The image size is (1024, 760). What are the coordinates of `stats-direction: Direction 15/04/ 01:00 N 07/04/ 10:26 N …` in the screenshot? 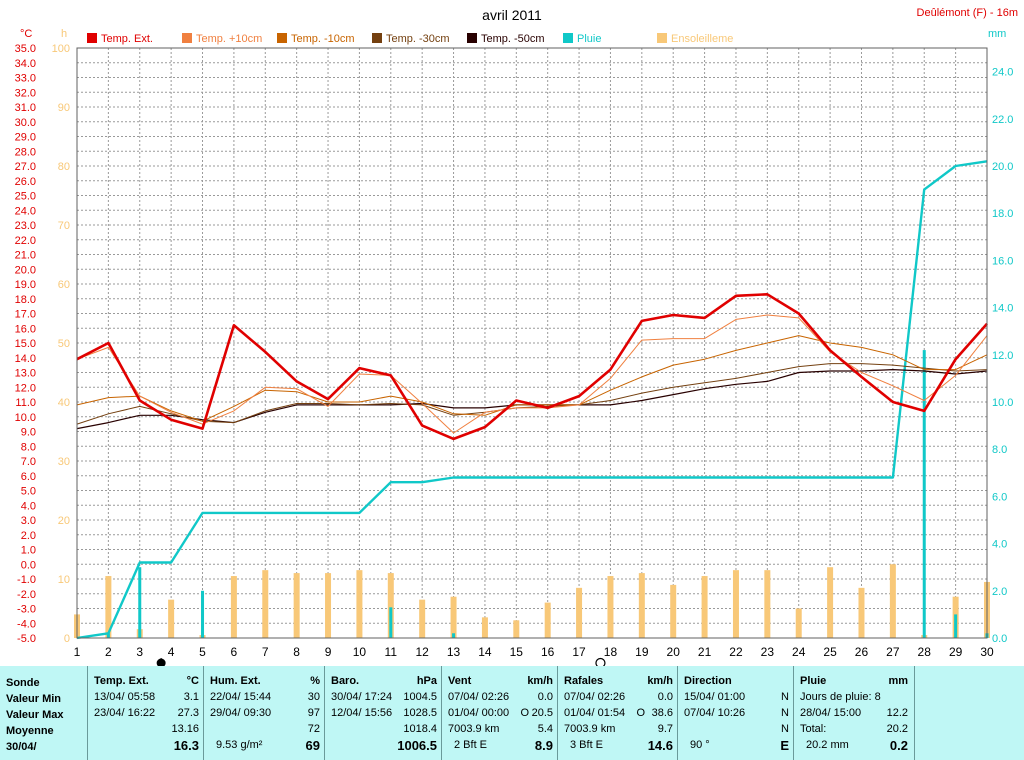 It's located at (735, 713).